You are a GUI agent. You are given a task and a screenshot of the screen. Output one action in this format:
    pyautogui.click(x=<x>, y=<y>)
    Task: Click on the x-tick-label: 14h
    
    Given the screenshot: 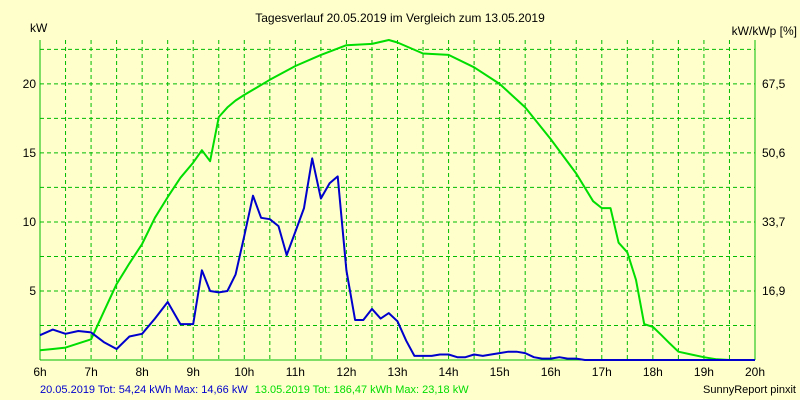 What is the action you would take?
    pyautogui.click(x=449, y=372)
    